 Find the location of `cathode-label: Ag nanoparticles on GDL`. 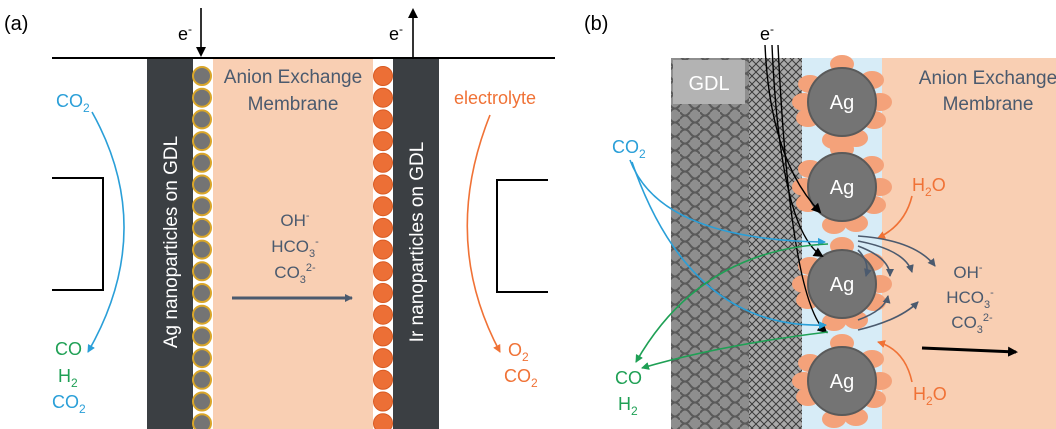

cathode-label: Ag nanoparticles on GDL is located at coordinates (171, 242).